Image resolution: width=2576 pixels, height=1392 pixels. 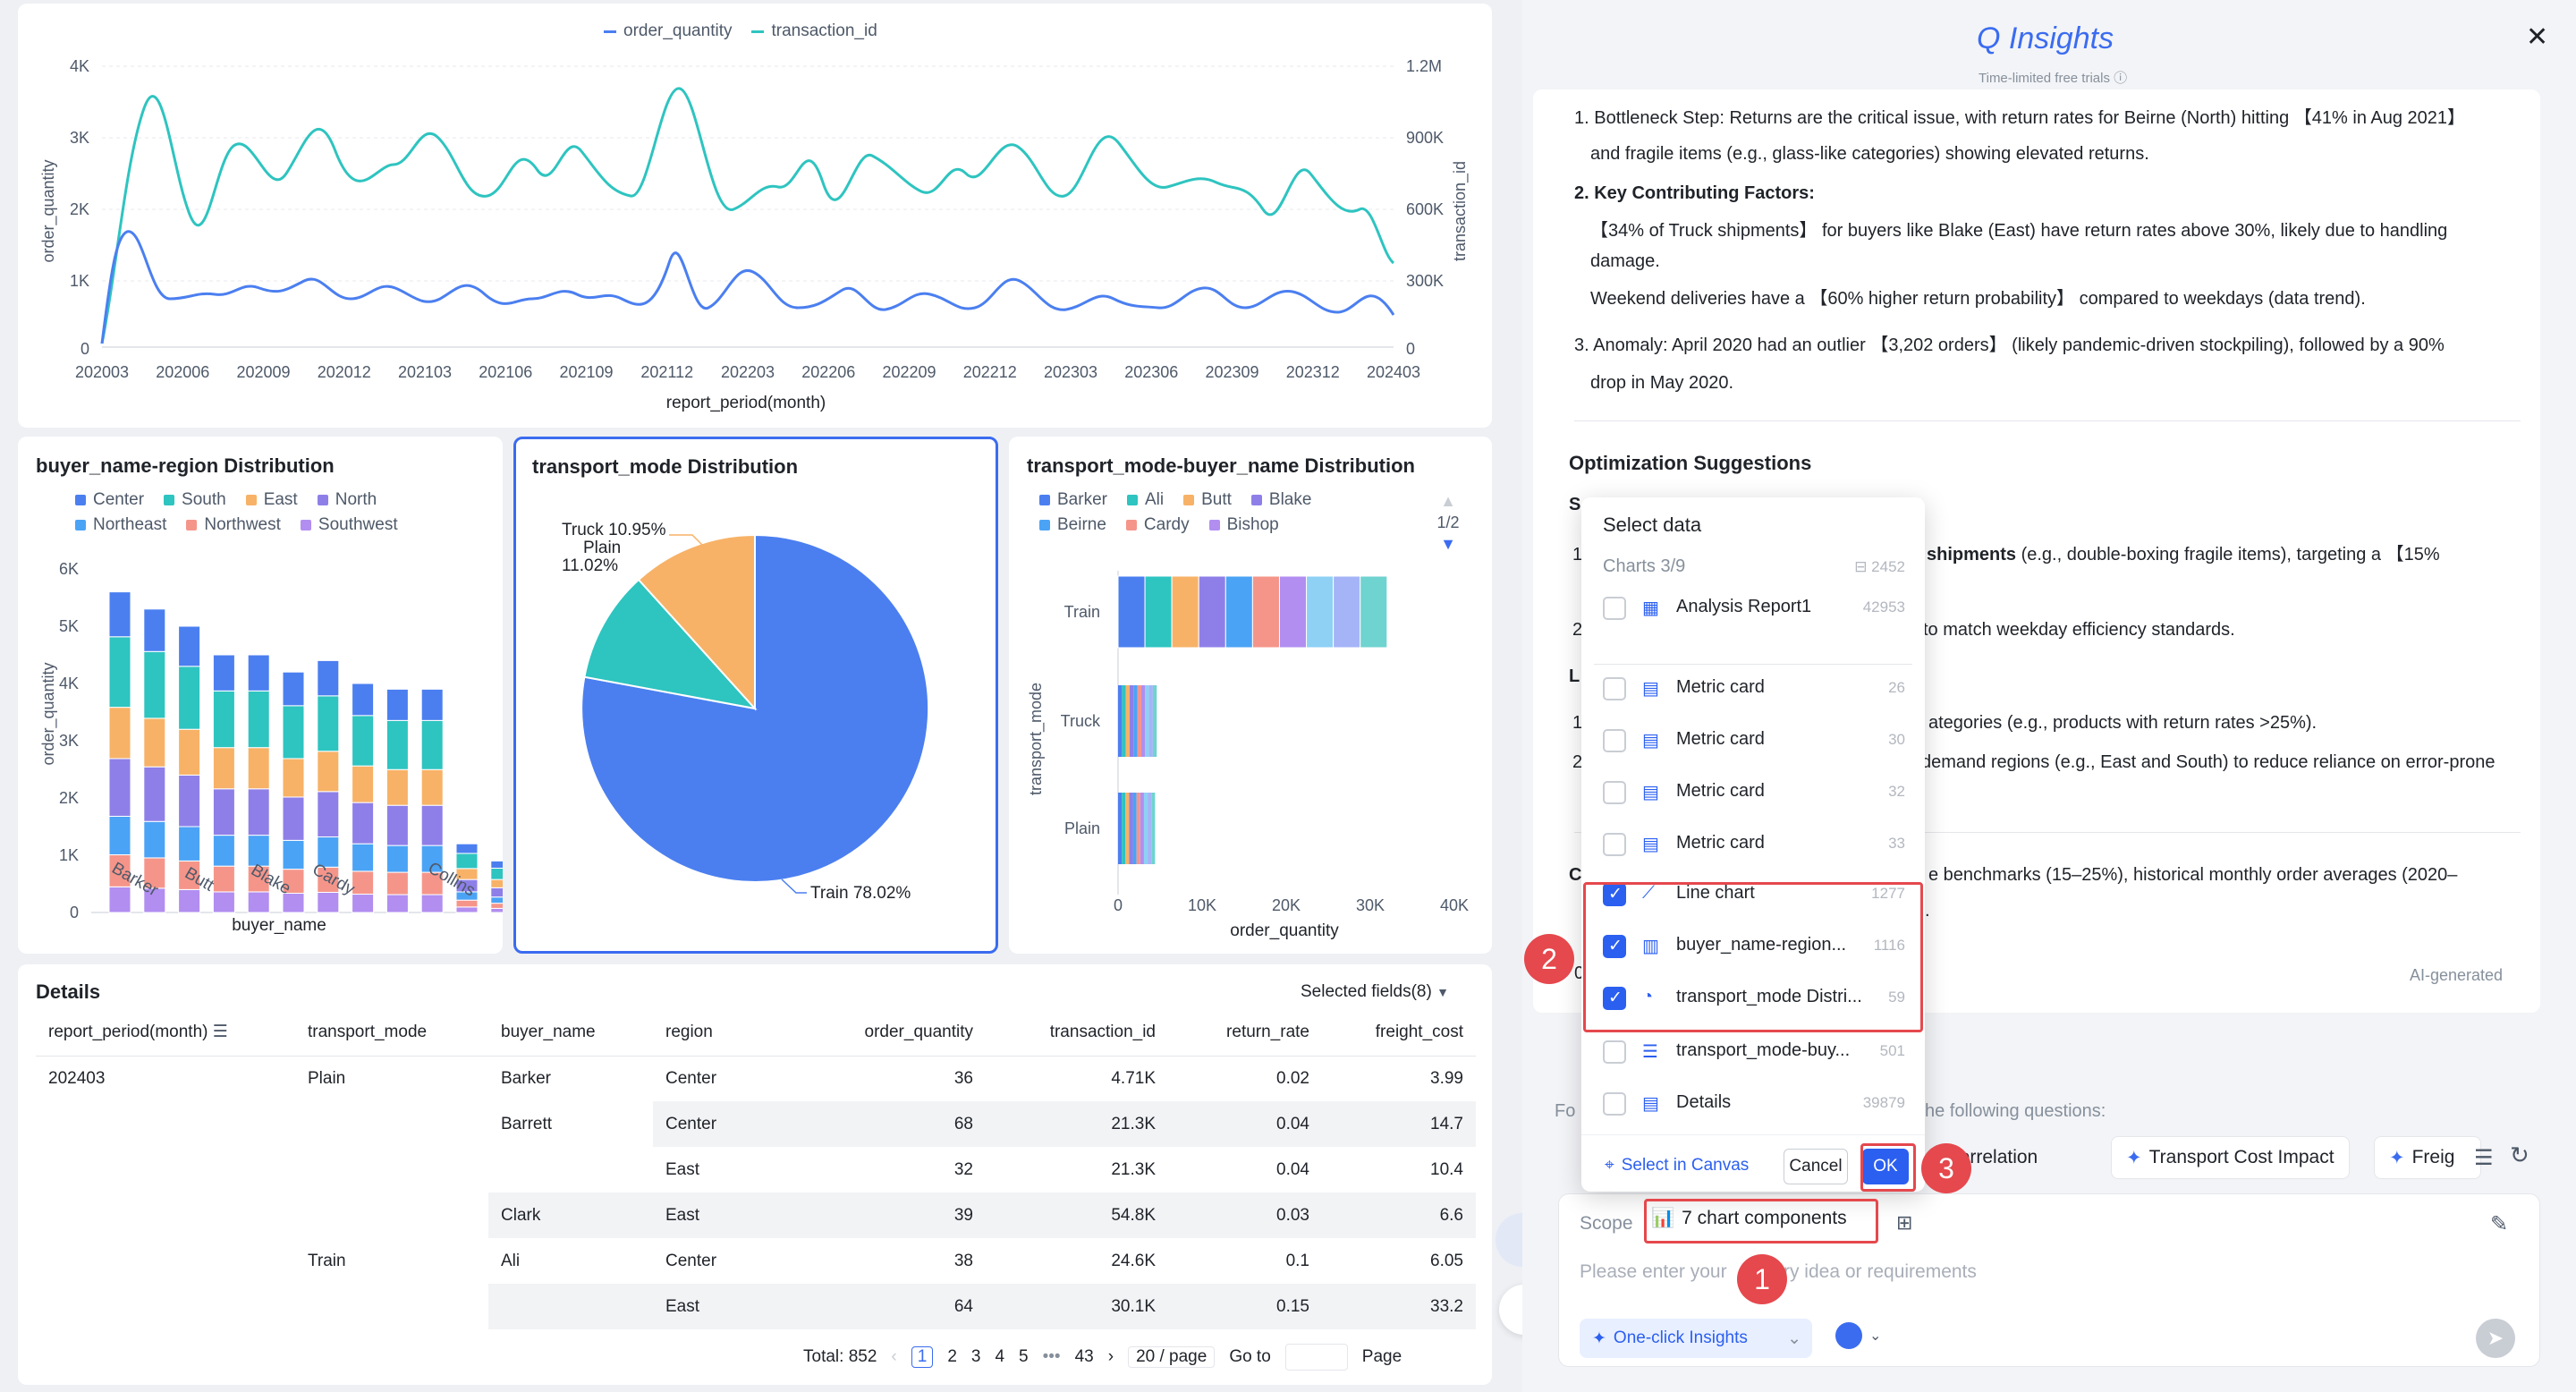 What do you see at coordinates (814, 31) in the screenshot?
I see `legend-item-transaction-id: transaction_id` at bounding box center [814, 31].